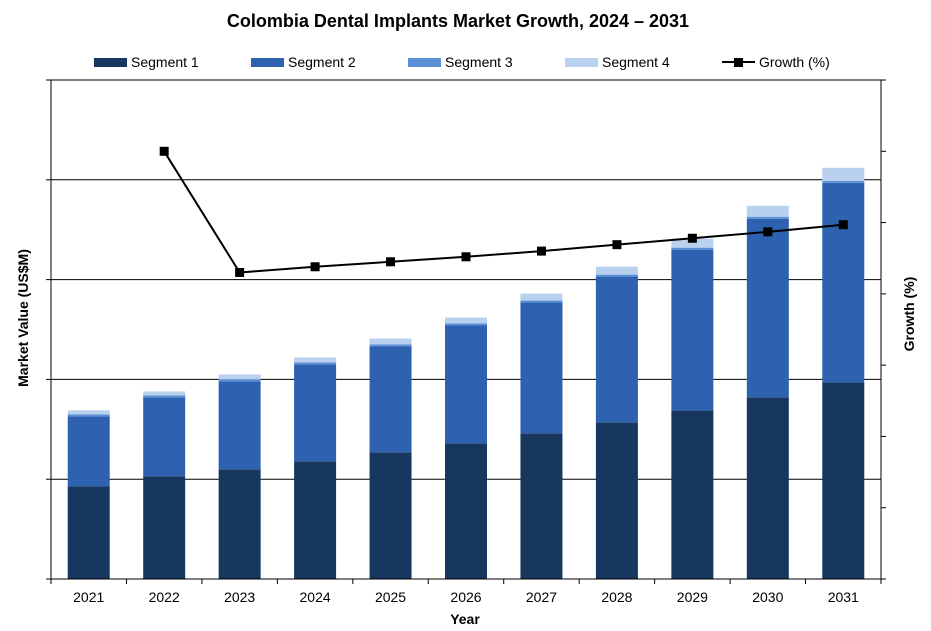 The image size is (931, 631). I want to click on legend-label-4: Segment 4, so click(636, 62).